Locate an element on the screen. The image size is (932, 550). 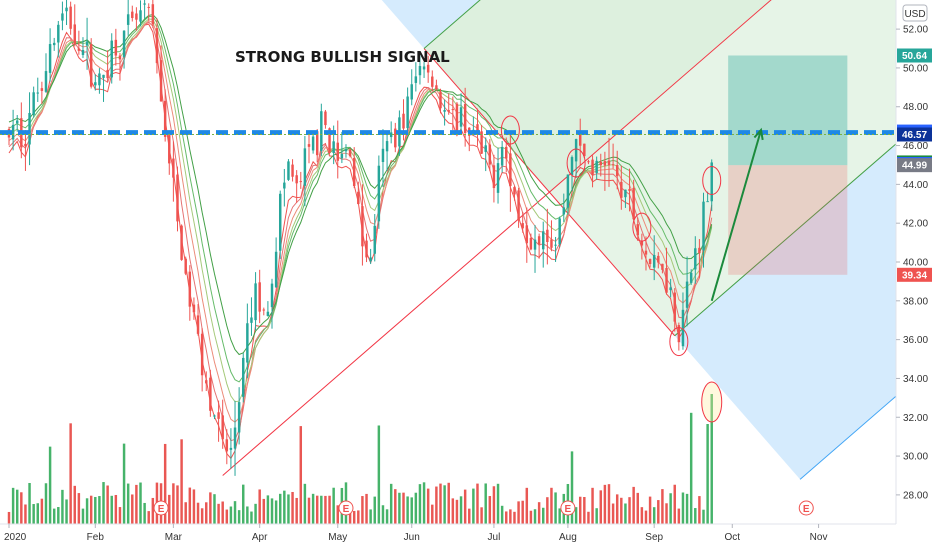
stop-loss-zone is located at coordinates (788, 220).